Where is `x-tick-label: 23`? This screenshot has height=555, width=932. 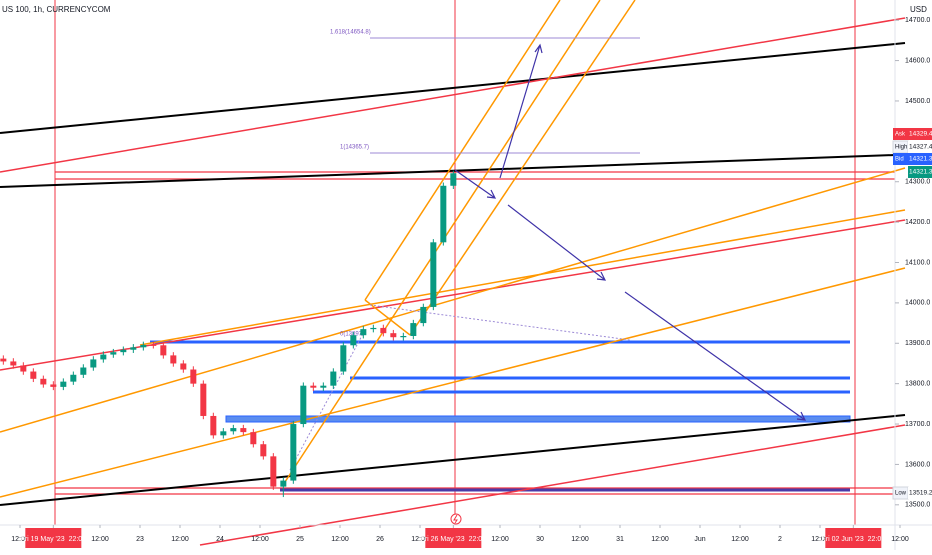
x-tick-label: 23 is located at coordinates (140, 539).